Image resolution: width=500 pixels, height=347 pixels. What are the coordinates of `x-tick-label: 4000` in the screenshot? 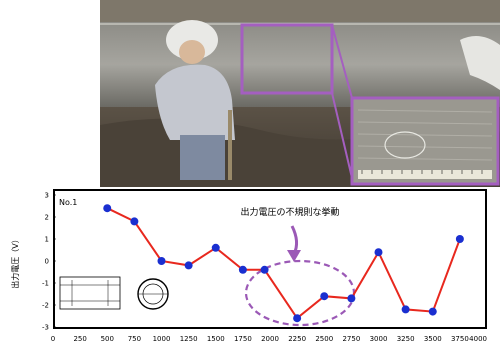 It's located at (478, 339).